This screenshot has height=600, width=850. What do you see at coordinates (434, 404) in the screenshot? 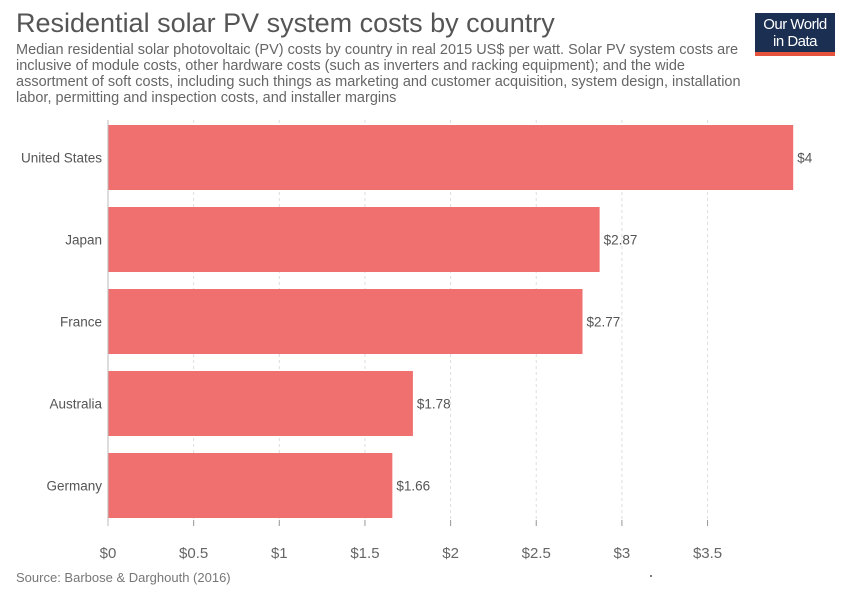
I see `value-label: $1.78` at bounding box center [434, 404].